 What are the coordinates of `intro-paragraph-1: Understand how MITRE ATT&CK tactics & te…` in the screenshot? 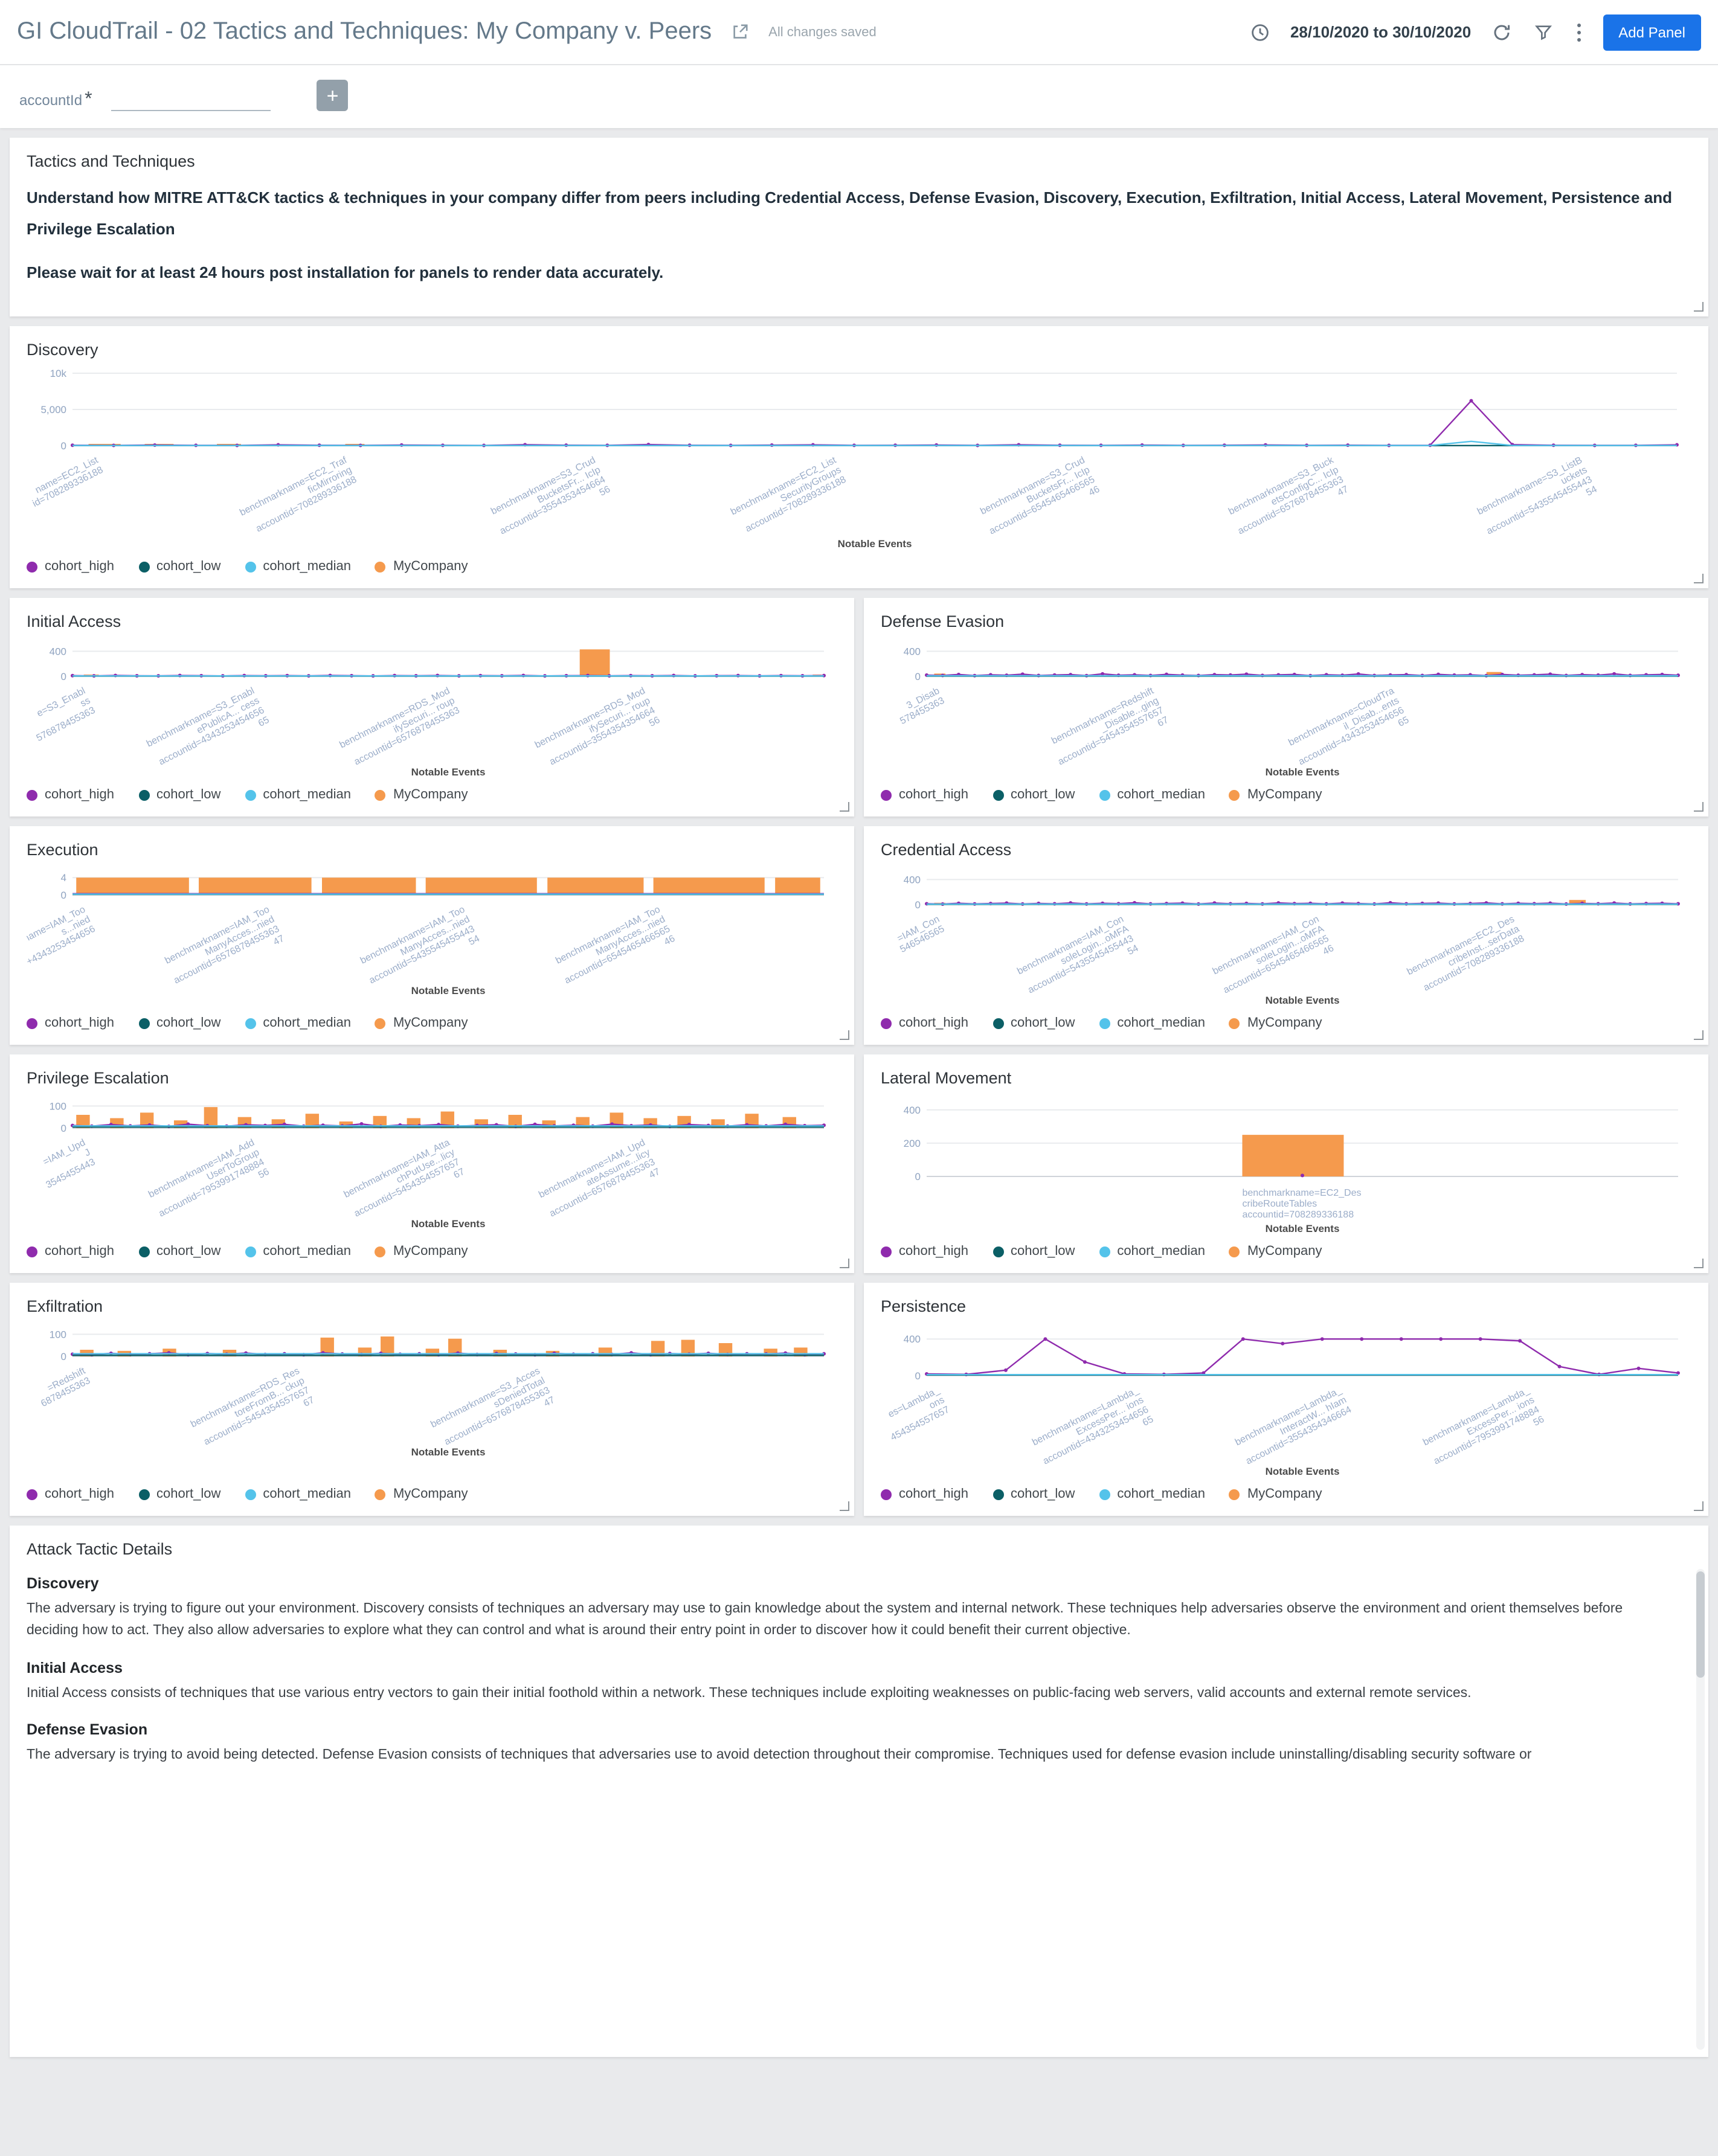 It's located at (849, 213).